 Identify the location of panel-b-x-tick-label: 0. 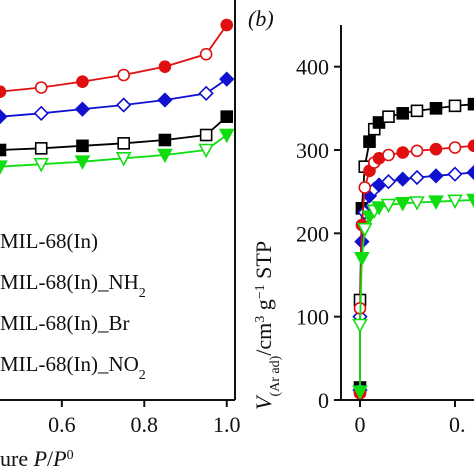
(360, 424).